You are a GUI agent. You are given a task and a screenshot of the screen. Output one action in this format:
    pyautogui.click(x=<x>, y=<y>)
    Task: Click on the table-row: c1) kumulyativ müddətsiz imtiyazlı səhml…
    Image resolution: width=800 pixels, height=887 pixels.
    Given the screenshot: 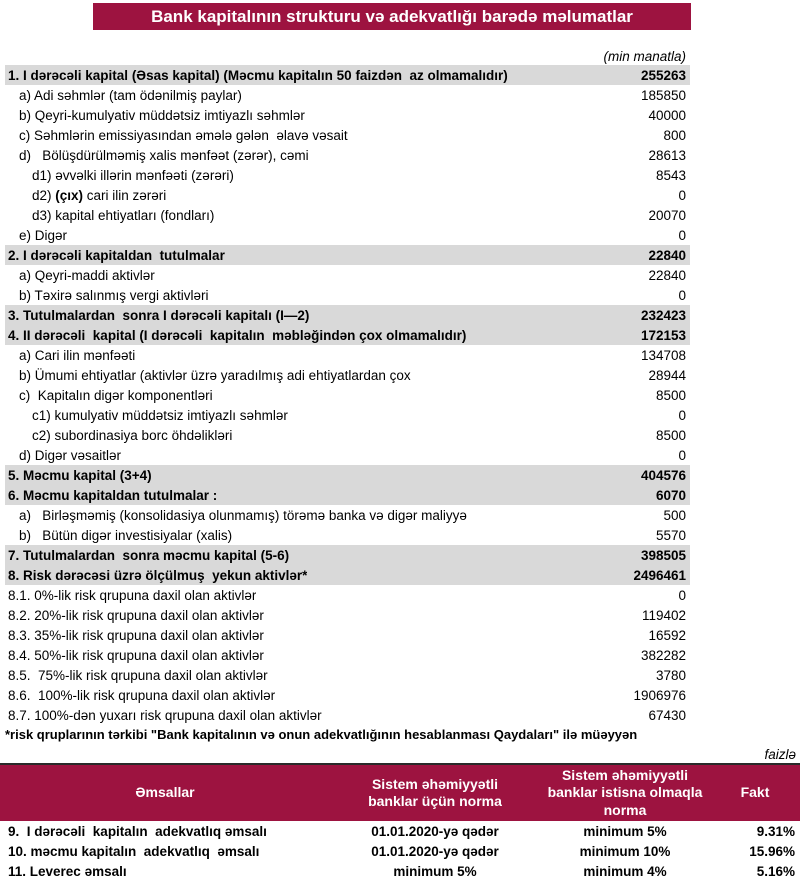 What is the action you would take?
    pyautogui.click(x=347, y=415)
    